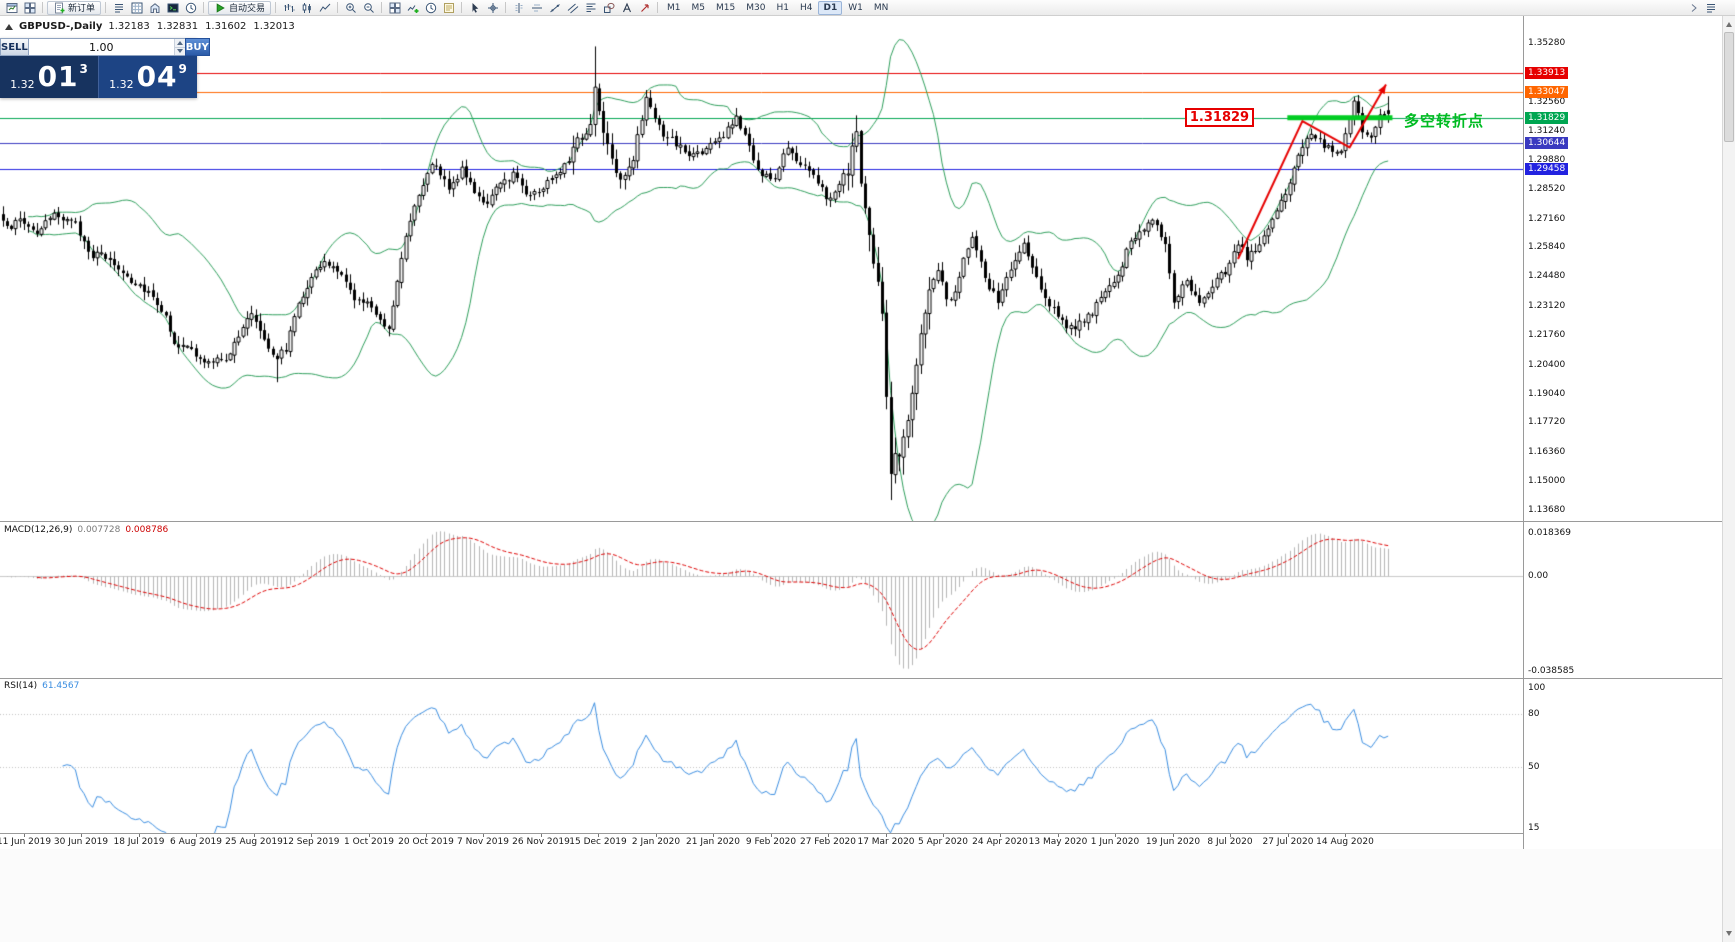 This screenshot has height=942, width=1735. Describe the element at coordinates (1547, 189) in the screenshot. I see `axis-tick-label: 1.28520` at that location.